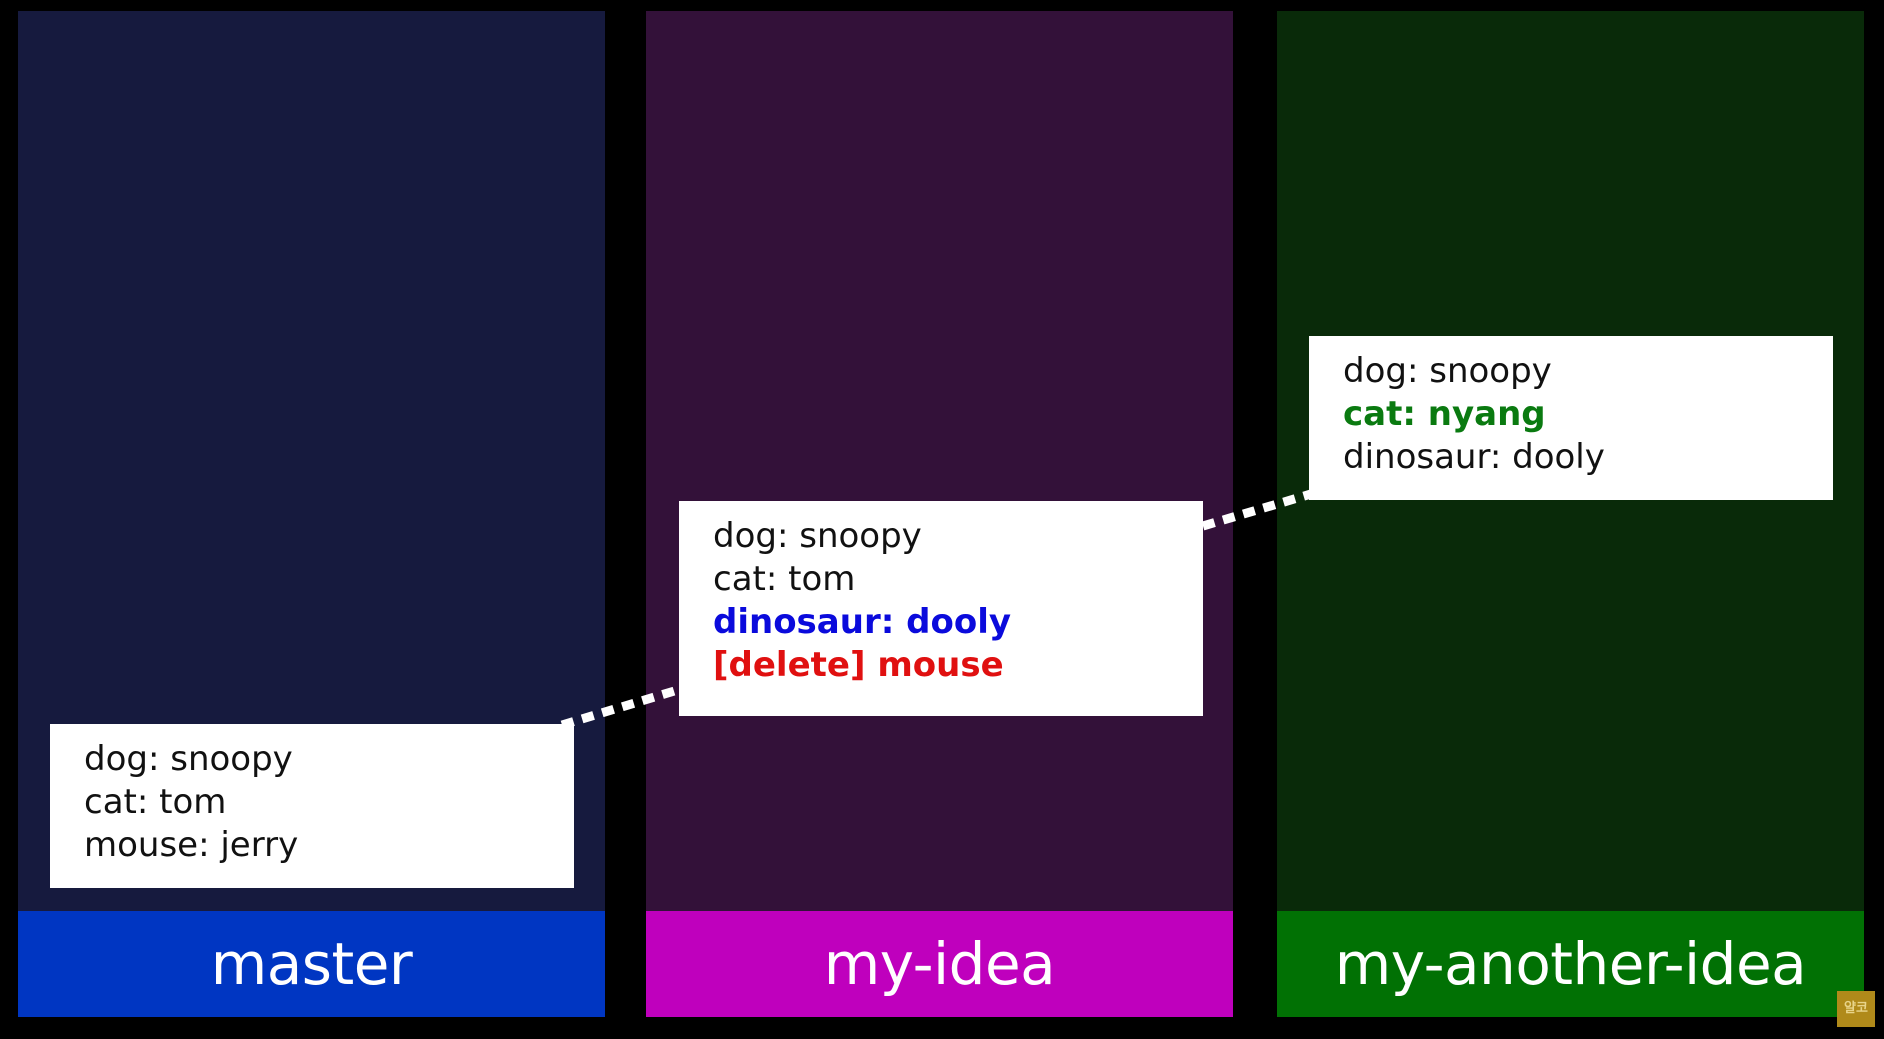 This screenshot has width=1884, height=1039. Describe the element at coordinates (191, 845) in the screenshot. I see `card-line: mouse: jerry` at that location.